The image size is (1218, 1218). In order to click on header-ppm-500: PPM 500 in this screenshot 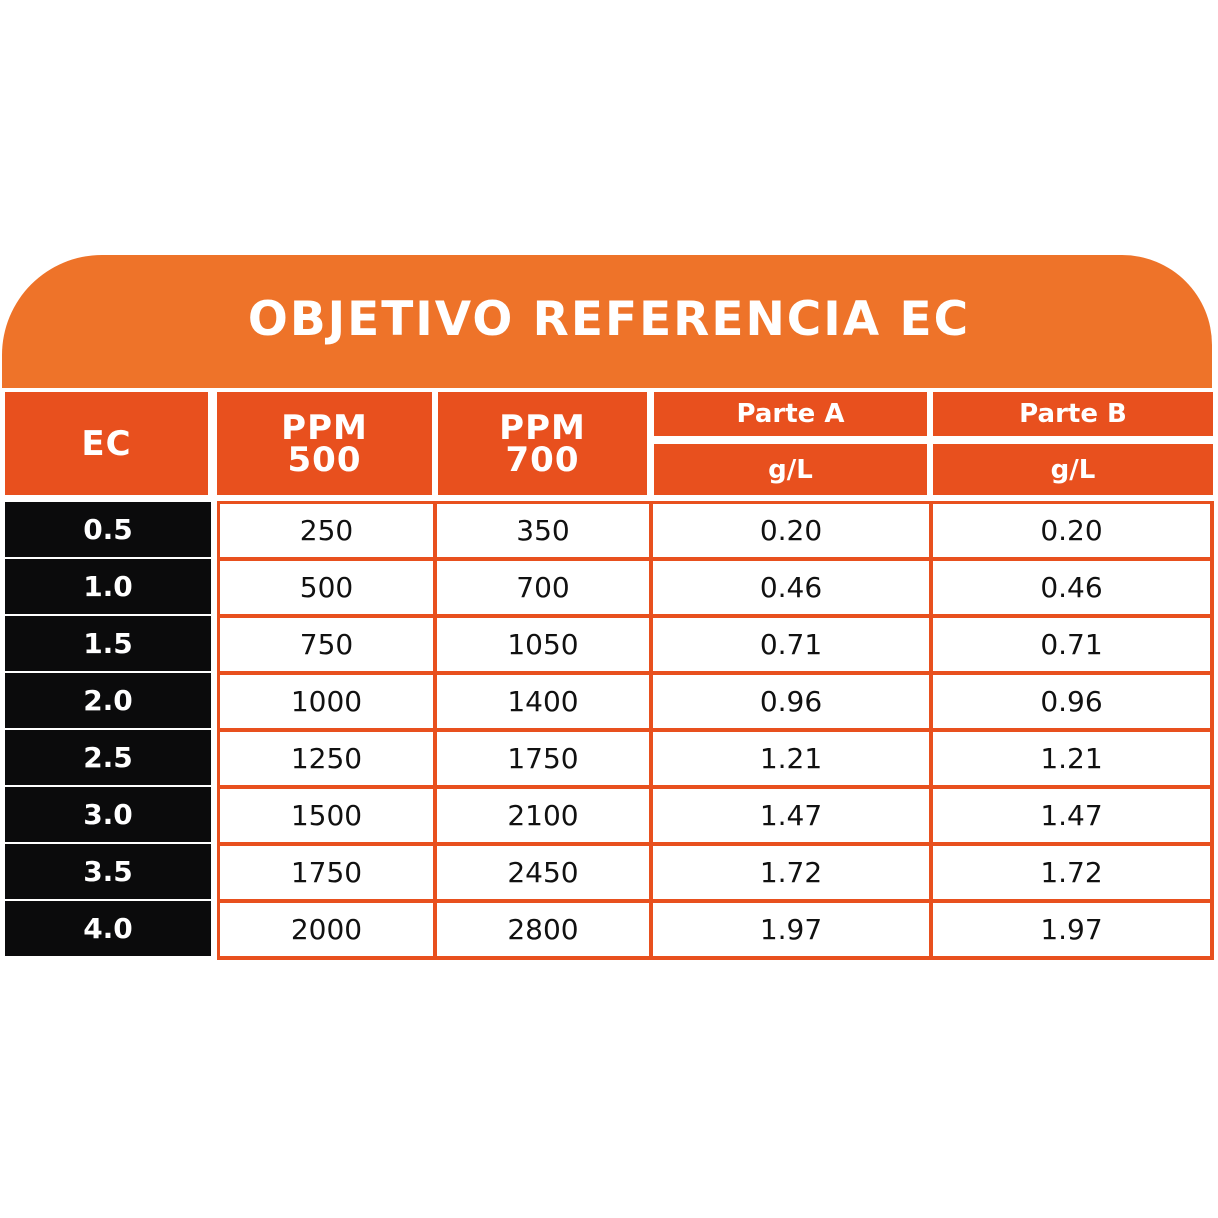, I will do `click(324, 443)`.